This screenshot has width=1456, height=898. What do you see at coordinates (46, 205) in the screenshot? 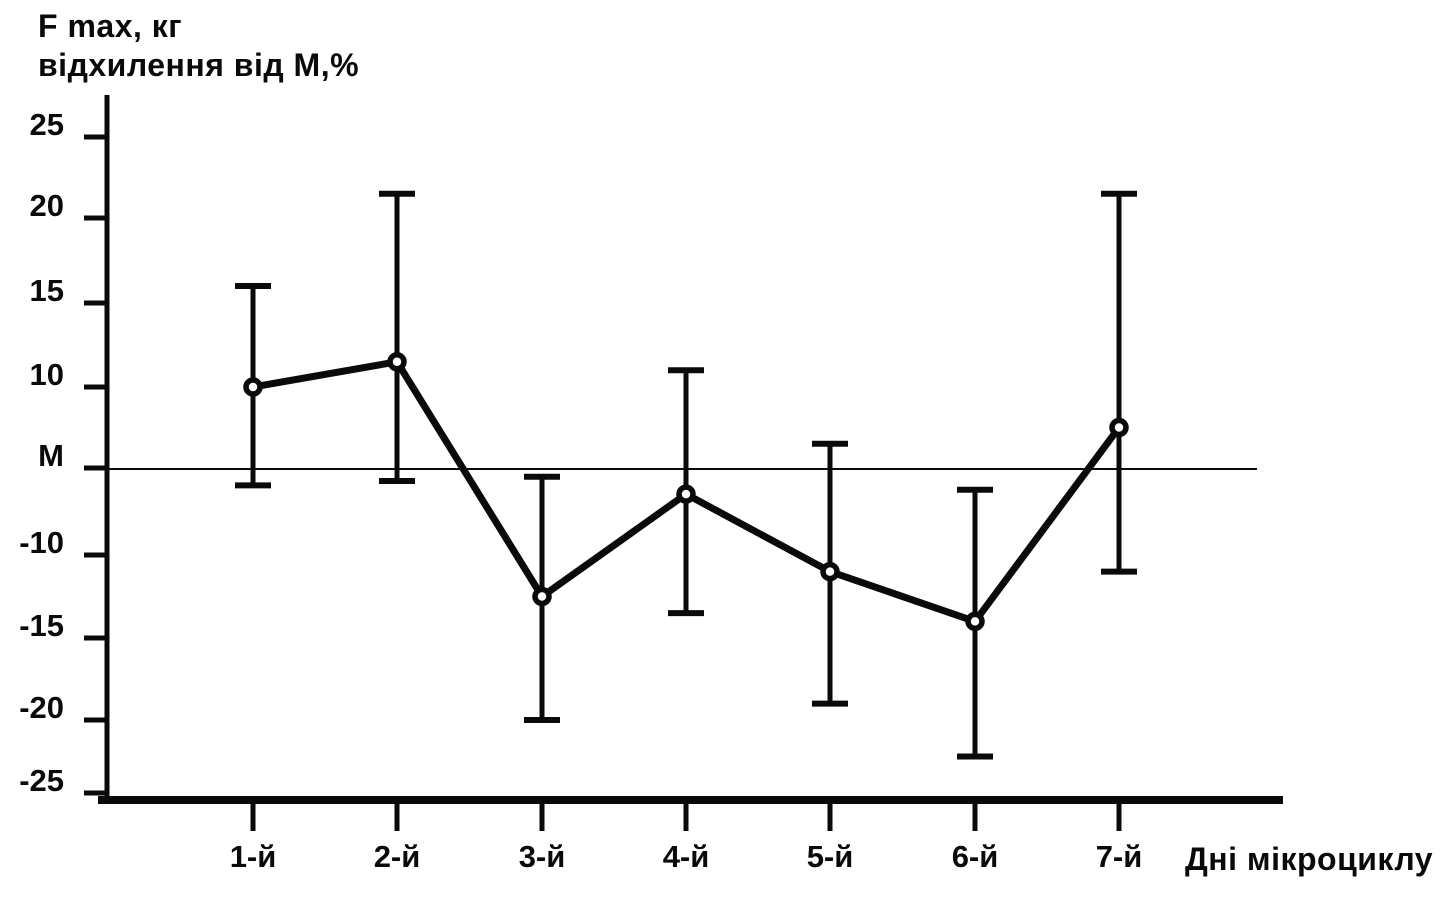
I see `y-axis-label: 20` at bounding box center [46, 205].